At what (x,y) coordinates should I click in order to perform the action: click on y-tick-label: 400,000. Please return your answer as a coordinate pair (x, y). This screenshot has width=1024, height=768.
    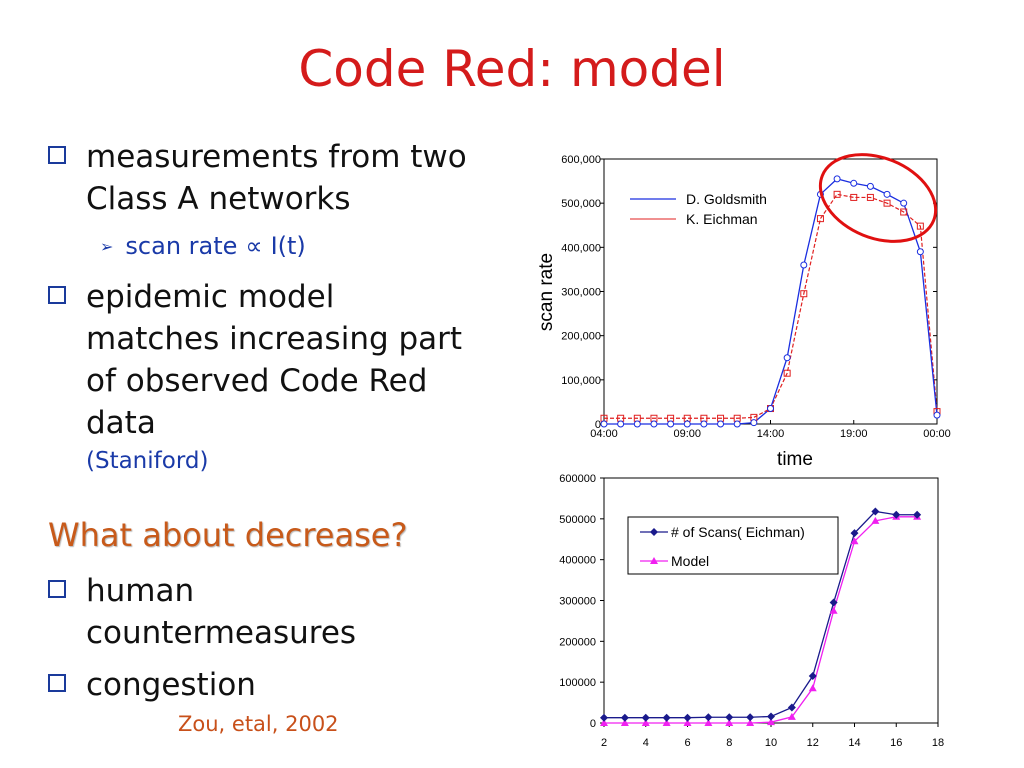
    Looking at the image, I should click on (581, 248).